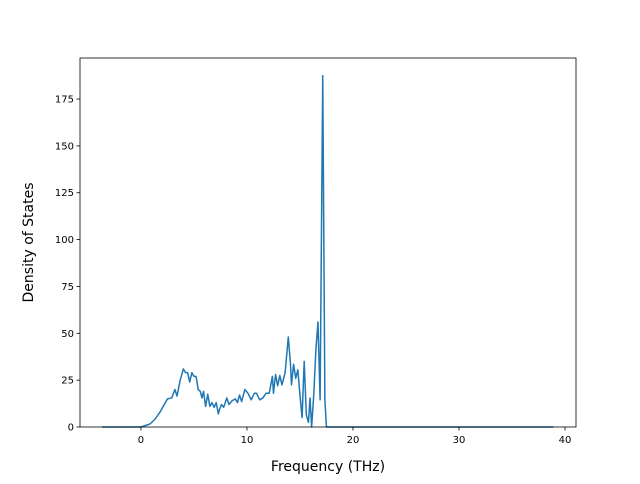 The width and height of the screenshot is (640, 484). Describe the element at coordinates (67, 334) in the screenshot. I see `y-tick-label: 50` at that location.